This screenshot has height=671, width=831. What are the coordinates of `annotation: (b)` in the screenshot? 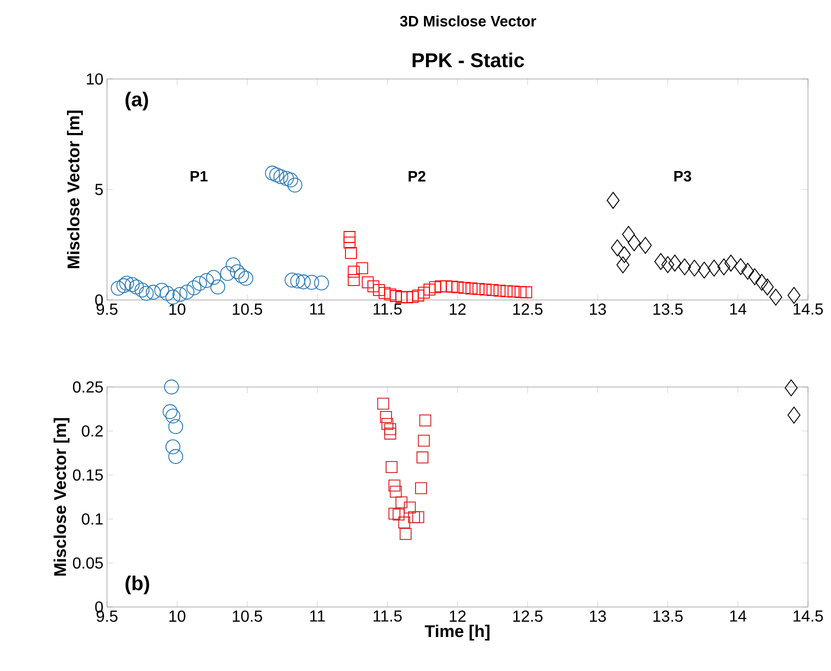 It's located at (138, 585).